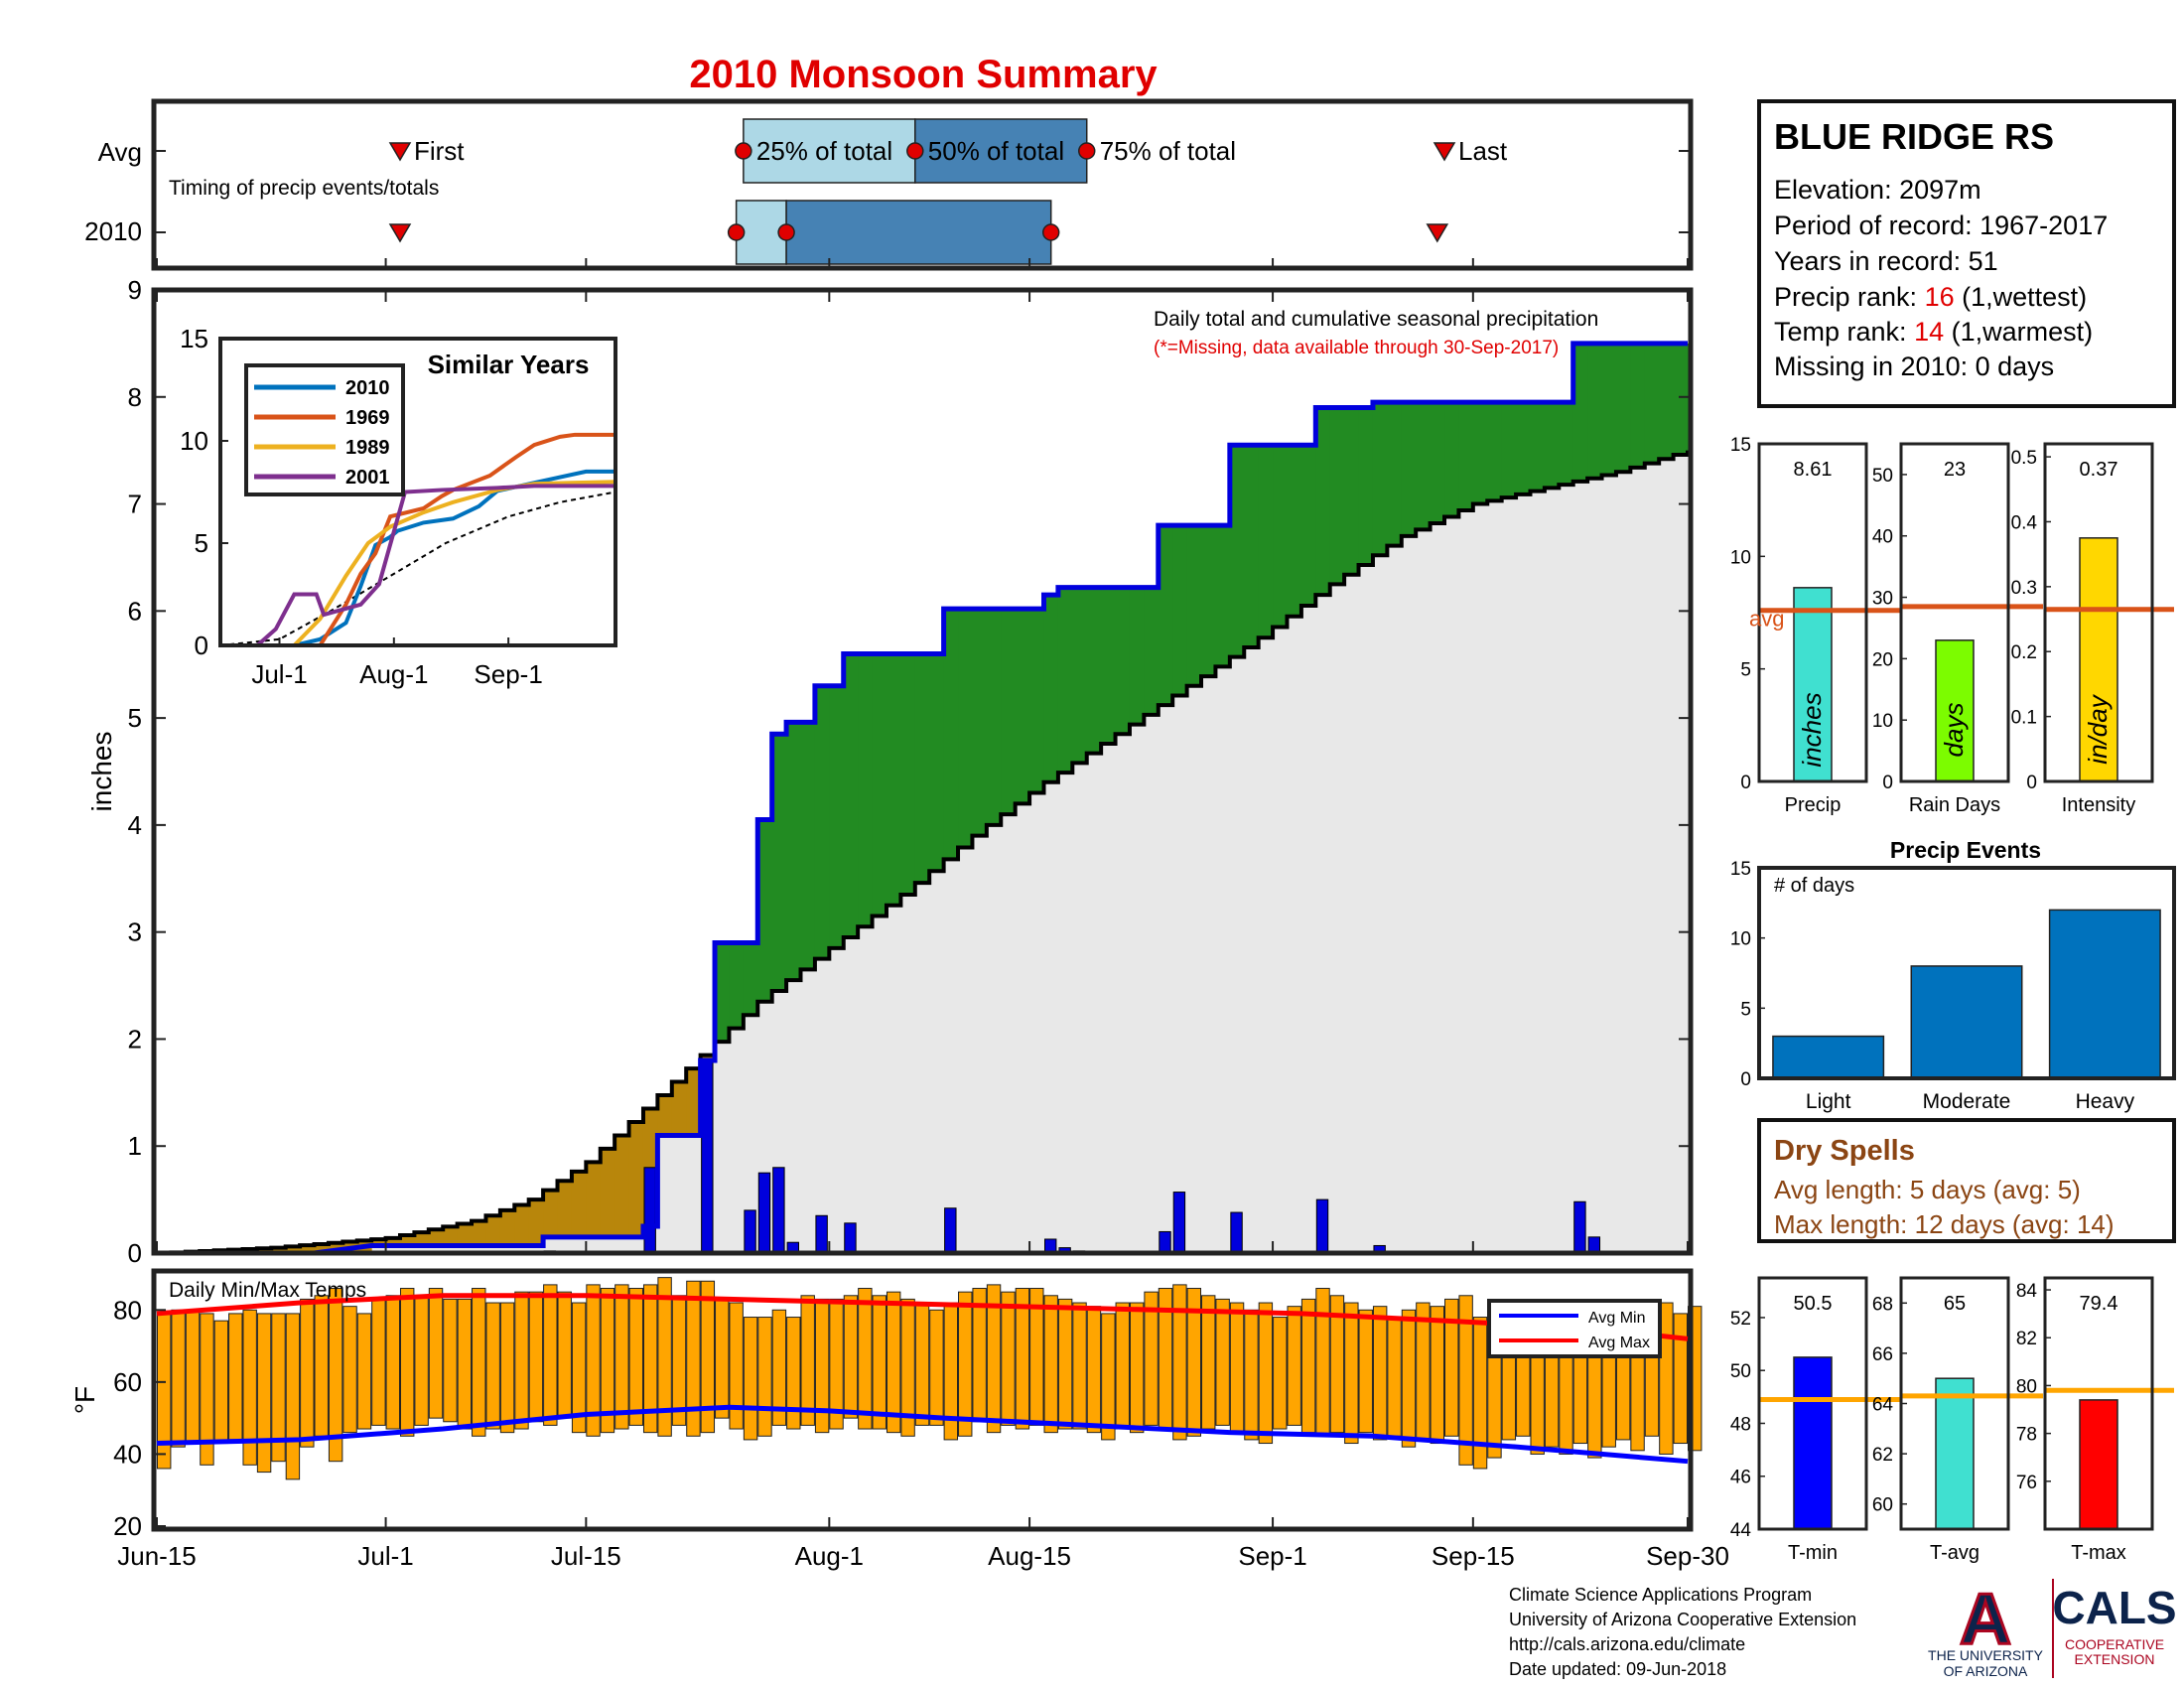  I want to click on stat-ytick-label: 64, so click(1883, 1405).